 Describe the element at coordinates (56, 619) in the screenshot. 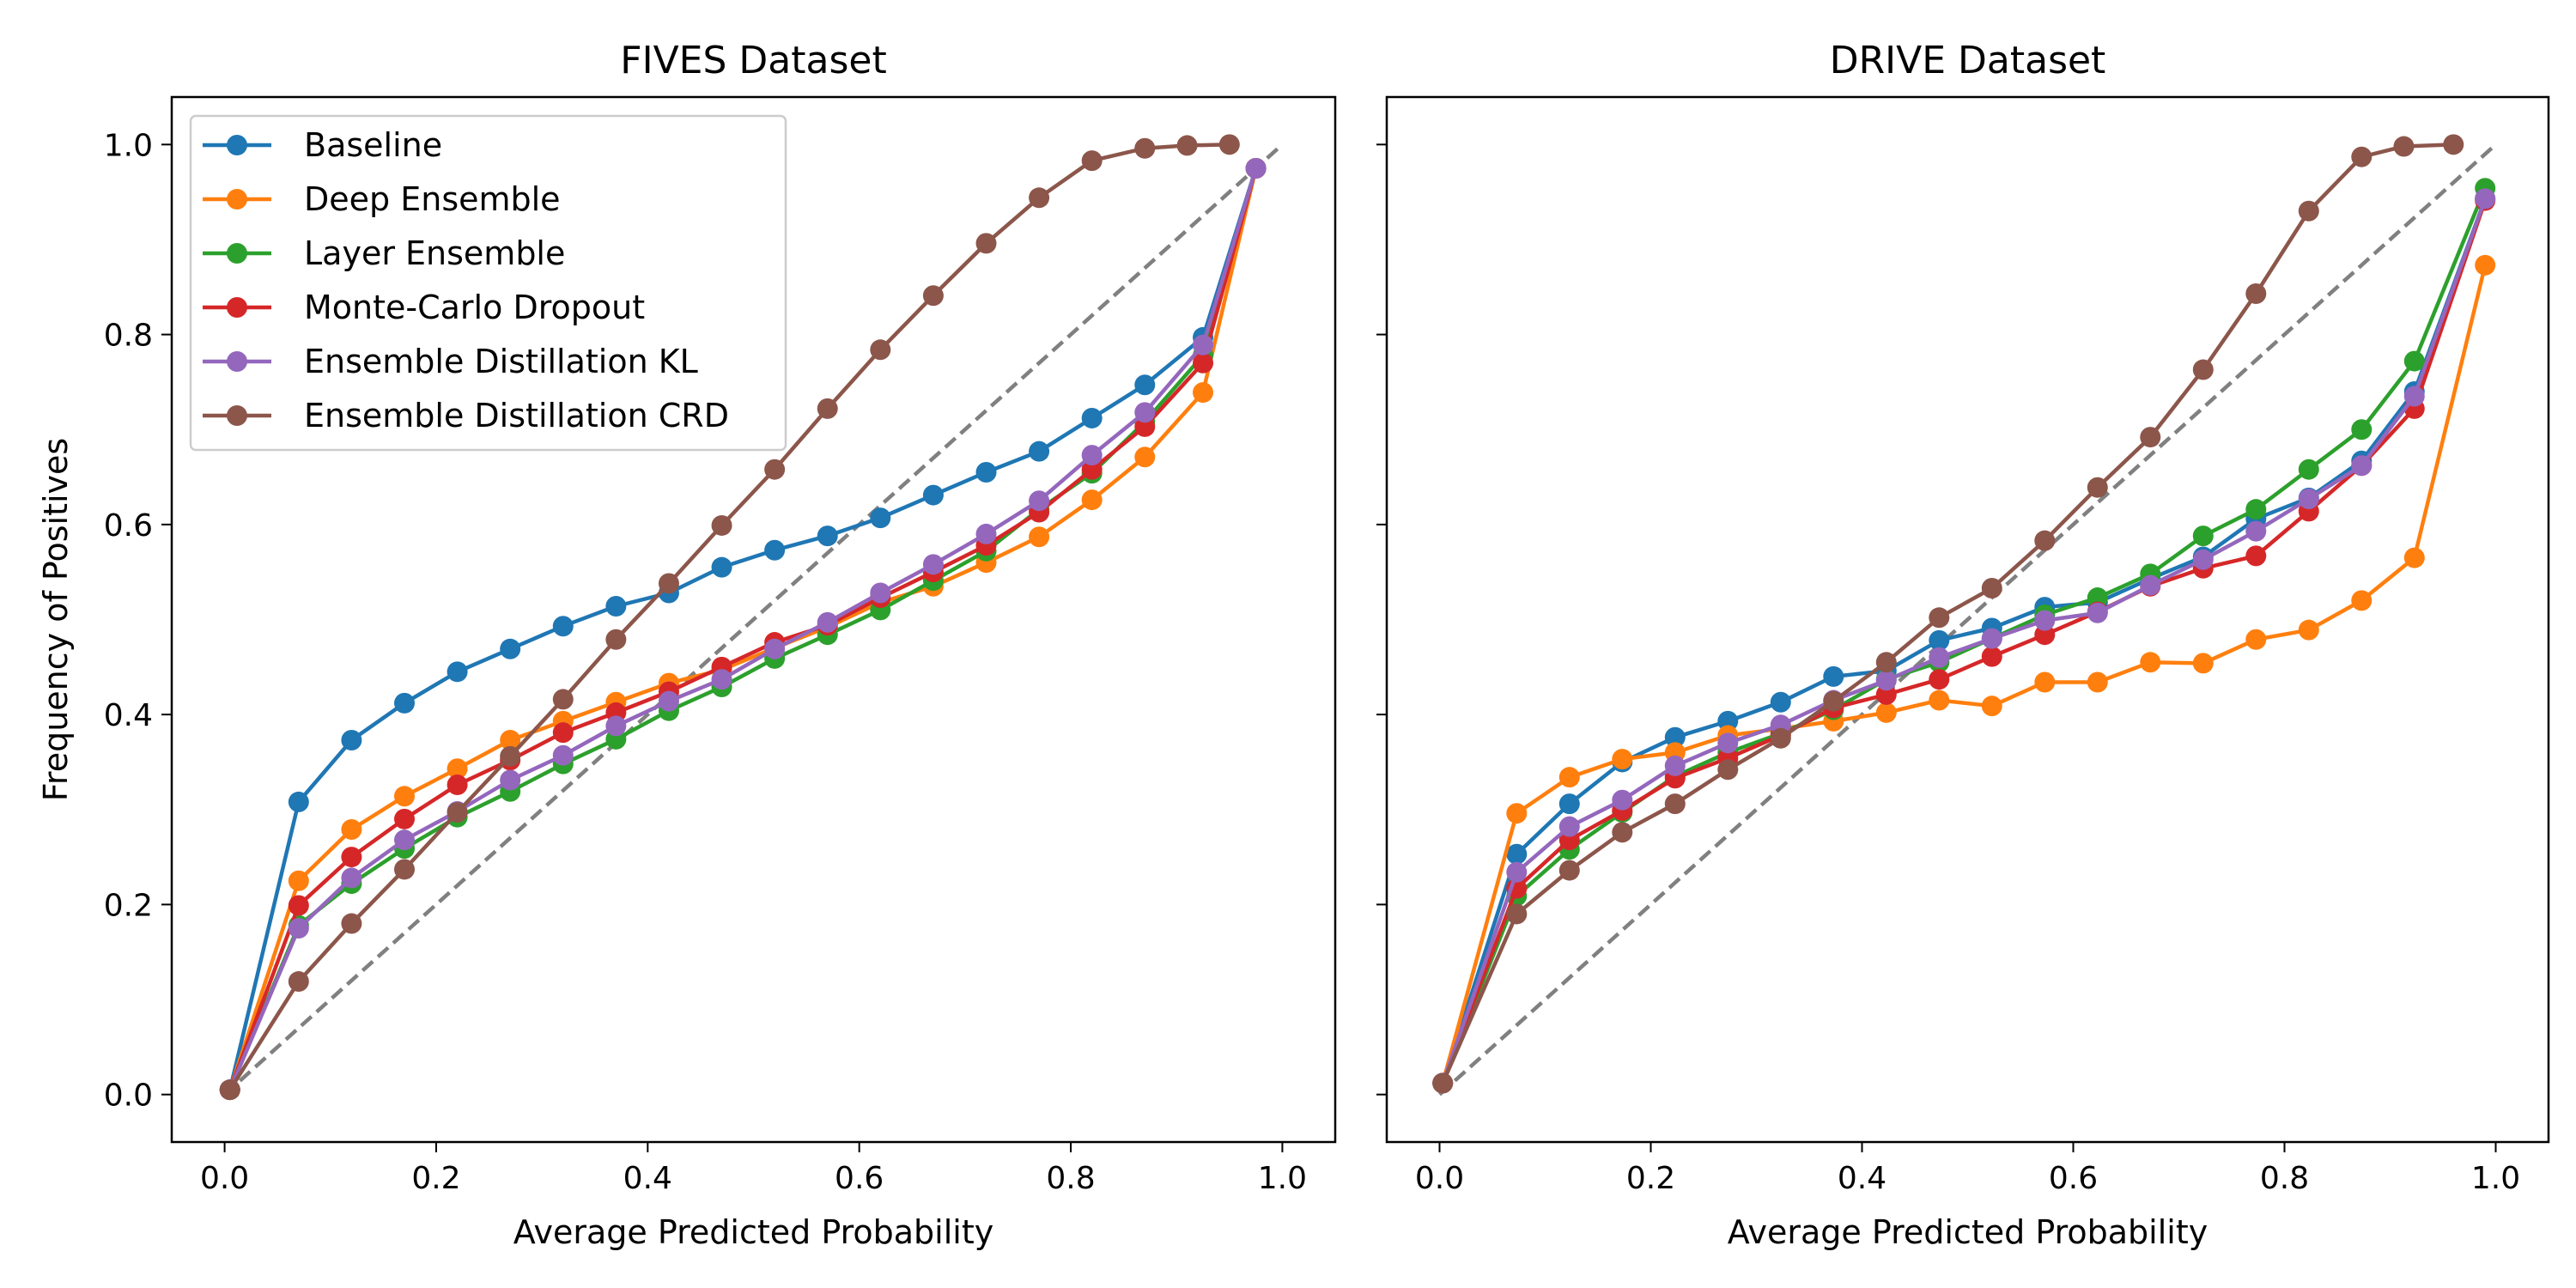

I see `y-axis-label: Frequency of Positives` at that location.